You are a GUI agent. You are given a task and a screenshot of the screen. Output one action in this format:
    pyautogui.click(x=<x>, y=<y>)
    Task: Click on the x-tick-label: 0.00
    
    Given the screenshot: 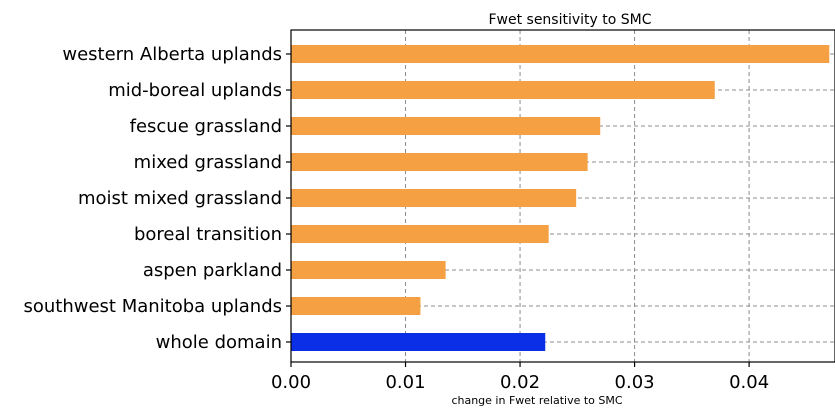 What is the action you would take?
    pyautogui.click(x=291, y=382)
    